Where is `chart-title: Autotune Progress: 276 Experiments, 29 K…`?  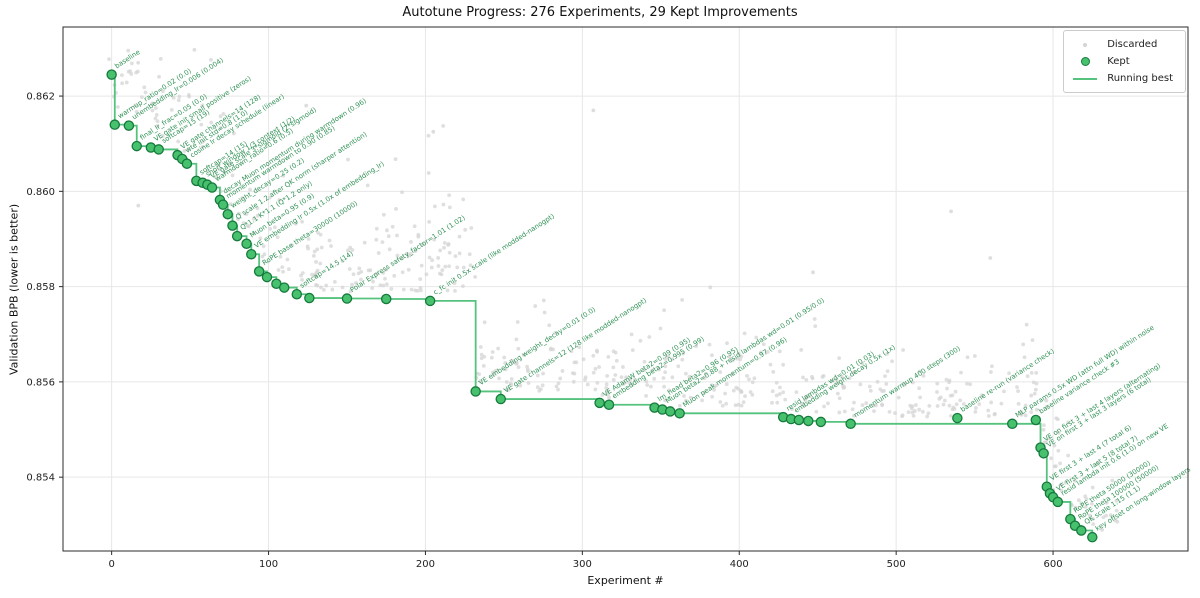
chart-title: Autotune Progress: 276 Experiments, 29 K… is located at coordinates (600, 12).